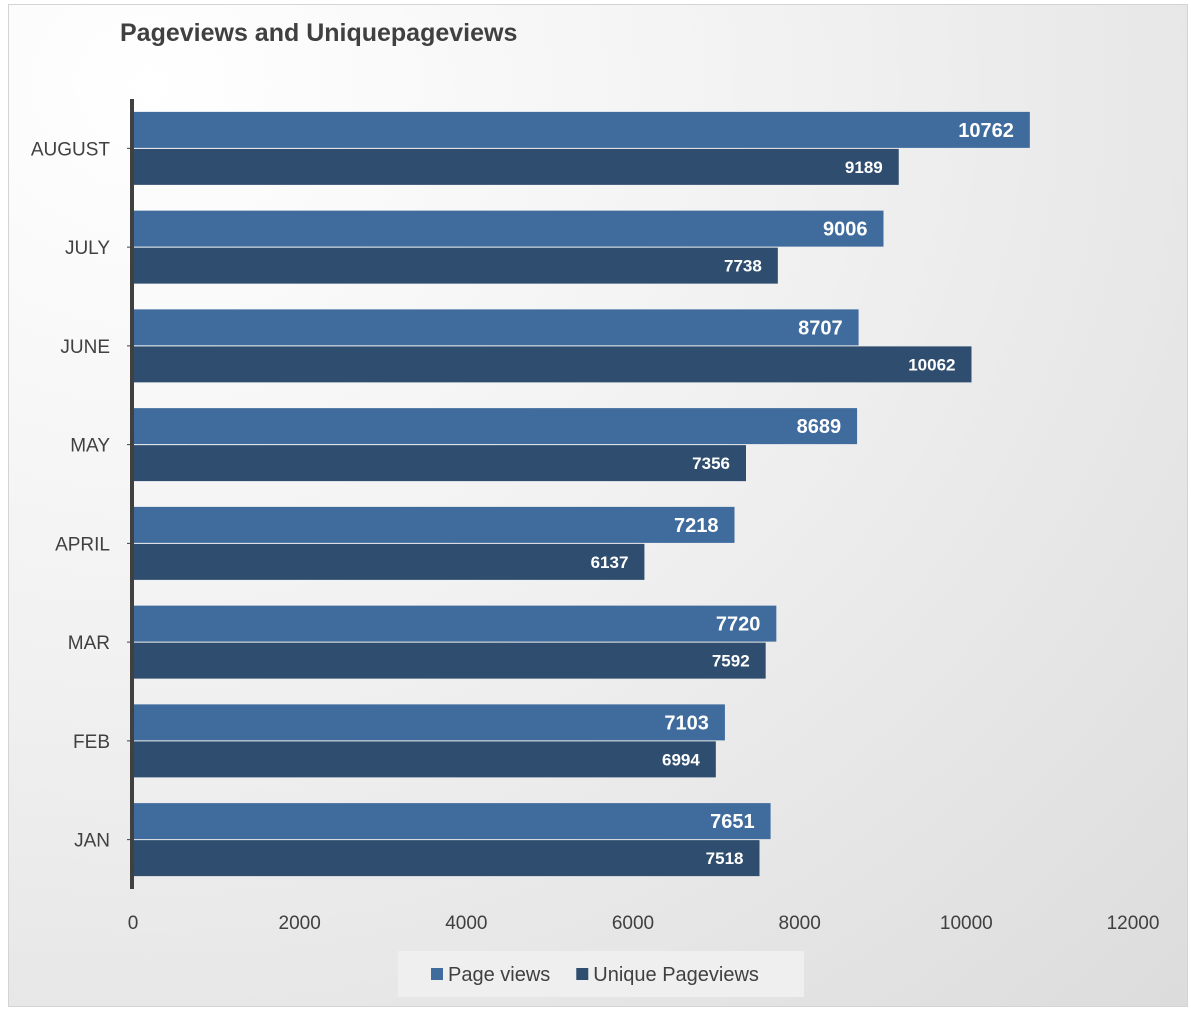 Image resolution: width=1191 pixels, height=1010 pixels. What do you see at coordinates (89, 643) in the screenshot?
I see `category-label: MAR` at bounding box center [89, 643].